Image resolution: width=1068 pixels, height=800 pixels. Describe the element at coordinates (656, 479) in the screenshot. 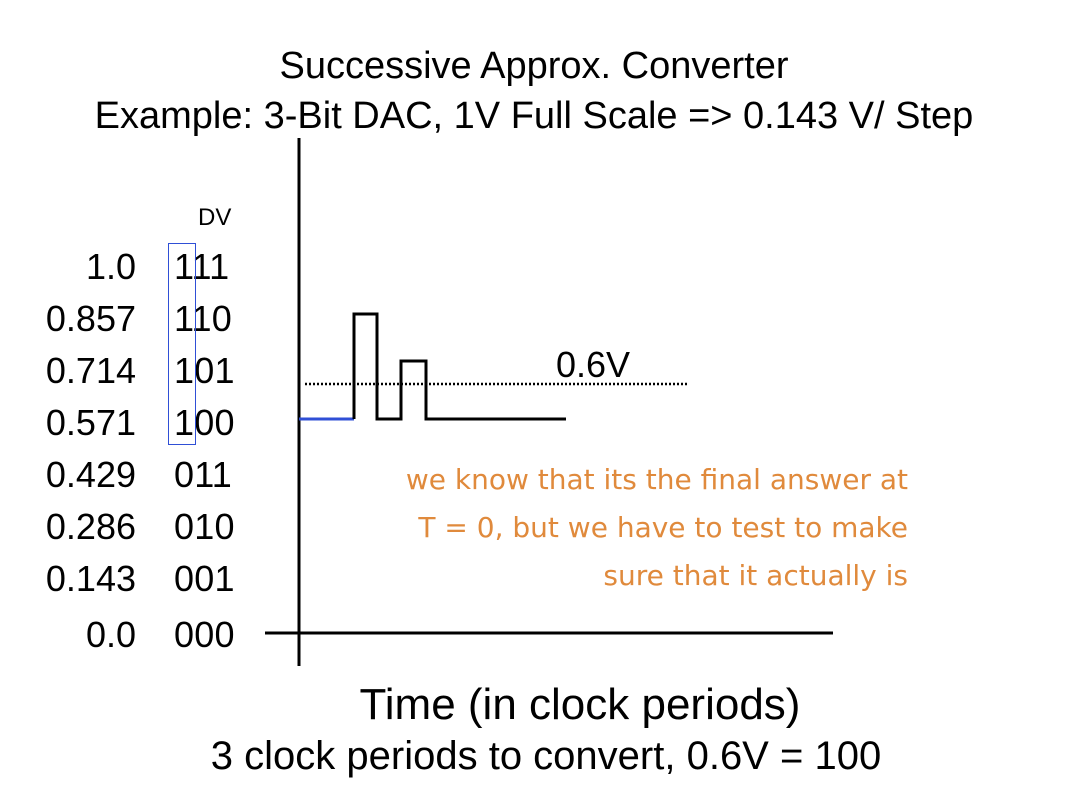

I see `annotation-line-1: we know that its the final answer at` at that location.